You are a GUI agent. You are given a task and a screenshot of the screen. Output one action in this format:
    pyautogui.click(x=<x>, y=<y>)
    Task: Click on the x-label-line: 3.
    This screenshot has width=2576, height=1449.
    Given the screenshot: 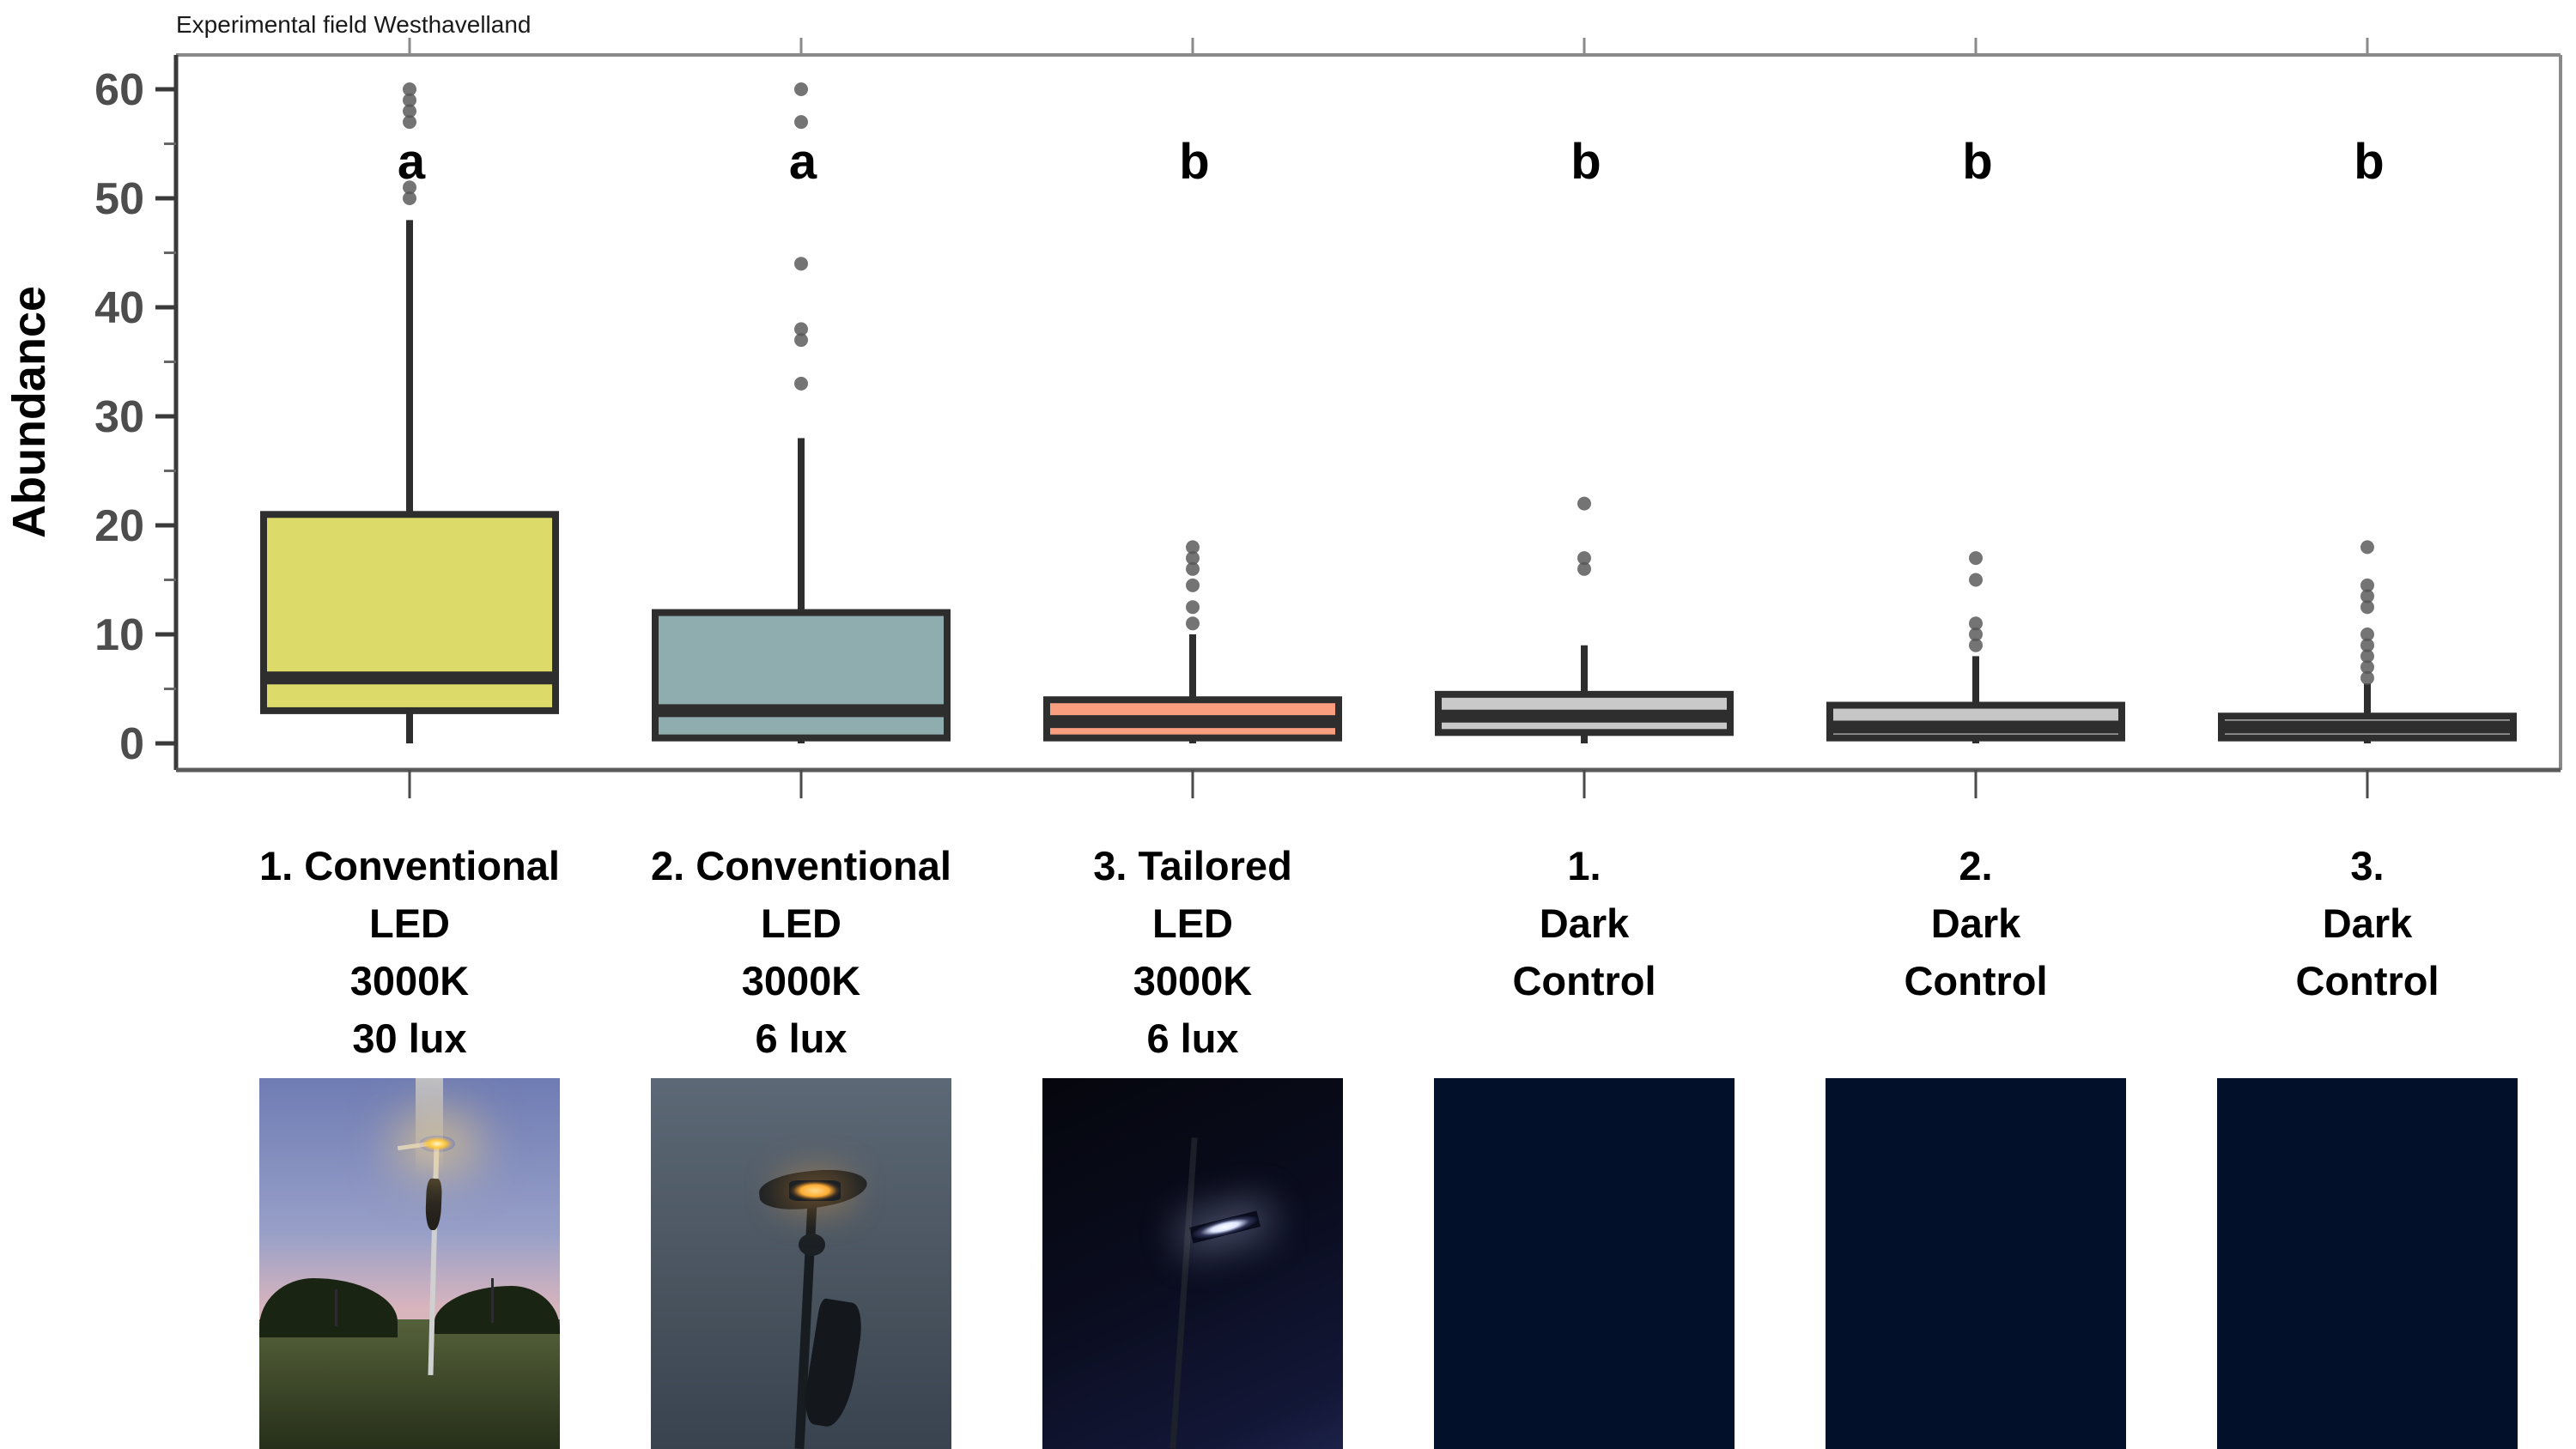 What is the action you would take?
    pyautogui.click(x=2368, y=865)
    